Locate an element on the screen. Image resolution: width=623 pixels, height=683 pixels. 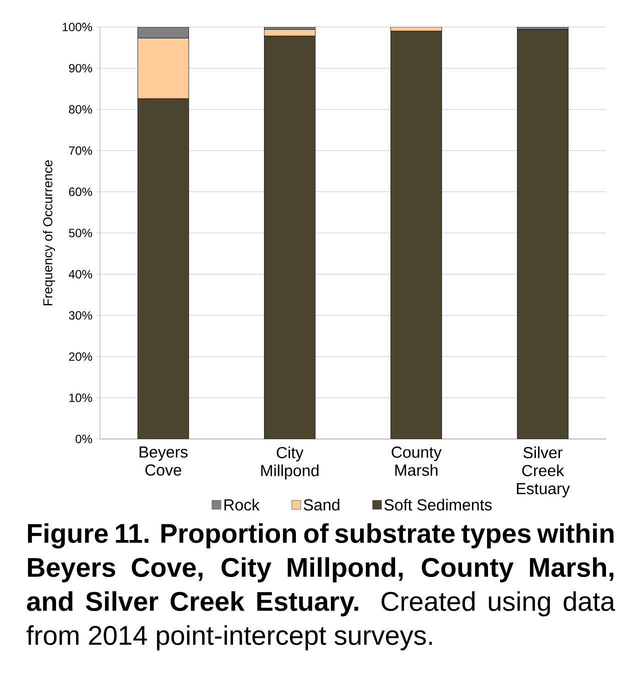
x-tick-label: Silver Creek Estuary is located at coordinates (543, 472).